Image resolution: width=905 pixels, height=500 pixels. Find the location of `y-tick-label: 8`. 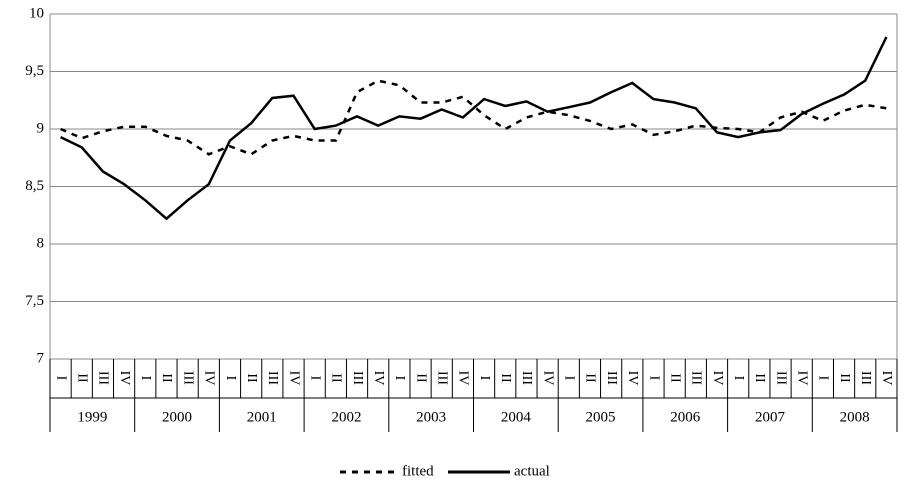

y-tick-label: 8 is located at coordinates (41, 243).